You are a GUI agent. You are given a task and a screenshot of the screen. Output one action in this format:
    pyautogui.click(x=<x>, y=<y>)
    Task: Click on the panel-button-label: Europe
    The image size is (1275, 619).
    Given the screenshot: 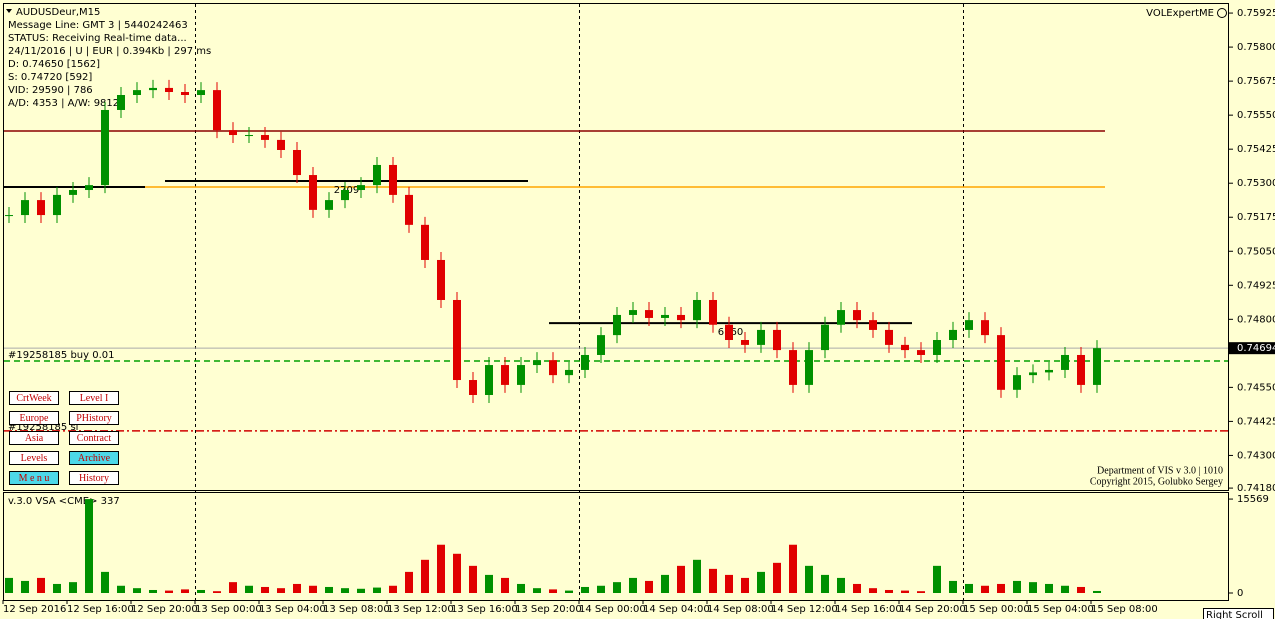 What is the action you would take?
    pyautogui.click(x=34, y=418)
    